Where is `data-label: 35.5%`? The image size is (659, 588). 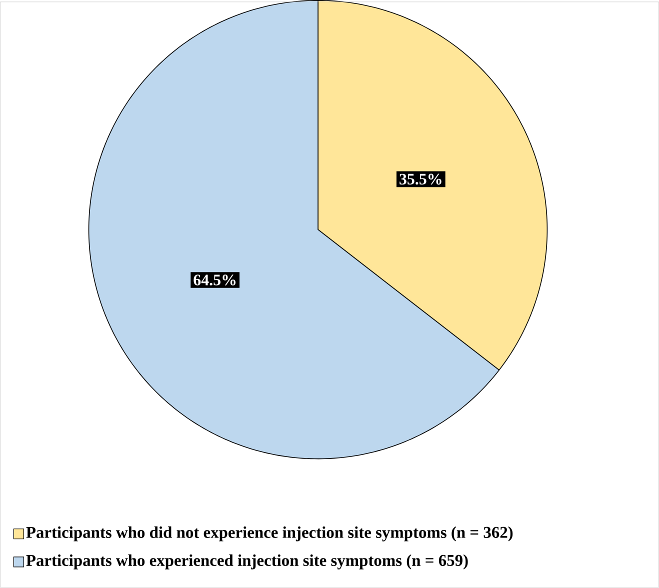
data-label: 35.5% is located at coordinates (421, 179).